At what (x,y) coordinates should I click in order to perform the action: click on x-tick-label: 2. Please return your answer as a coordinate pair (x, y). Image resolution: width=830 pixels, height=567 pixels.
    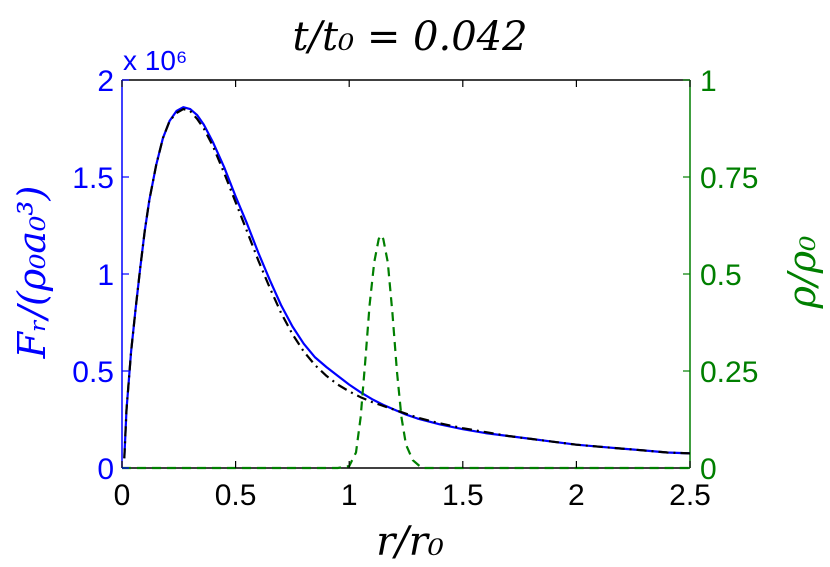
    Looking at the image, I should click on (576, 495).